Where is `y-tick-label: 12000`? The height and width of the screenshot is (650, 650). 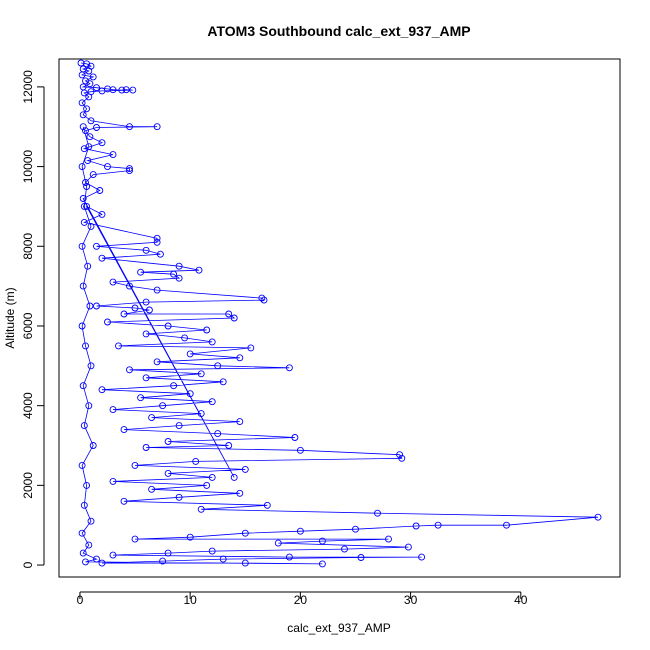 y-tick-label: 12000 is located at coordinates (28, 87).